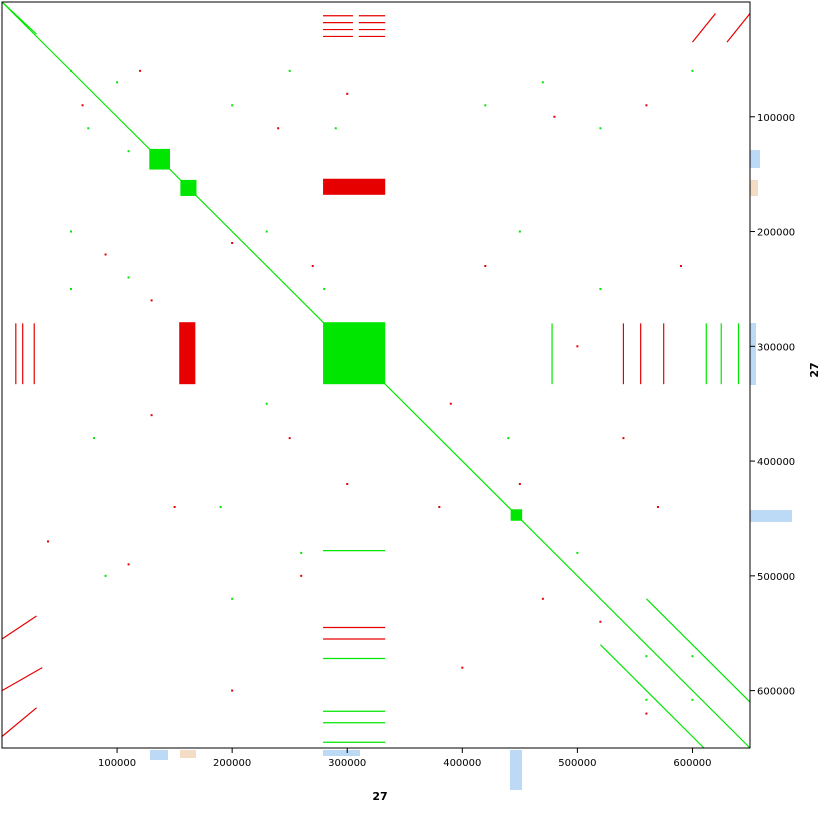 Image resolution: width=830 pixels, height=830 pixels. What do you see at coordinates (776, 577) in the screenshot?
I see `y-tick-label: 500000` at bounding box center [776, 577].